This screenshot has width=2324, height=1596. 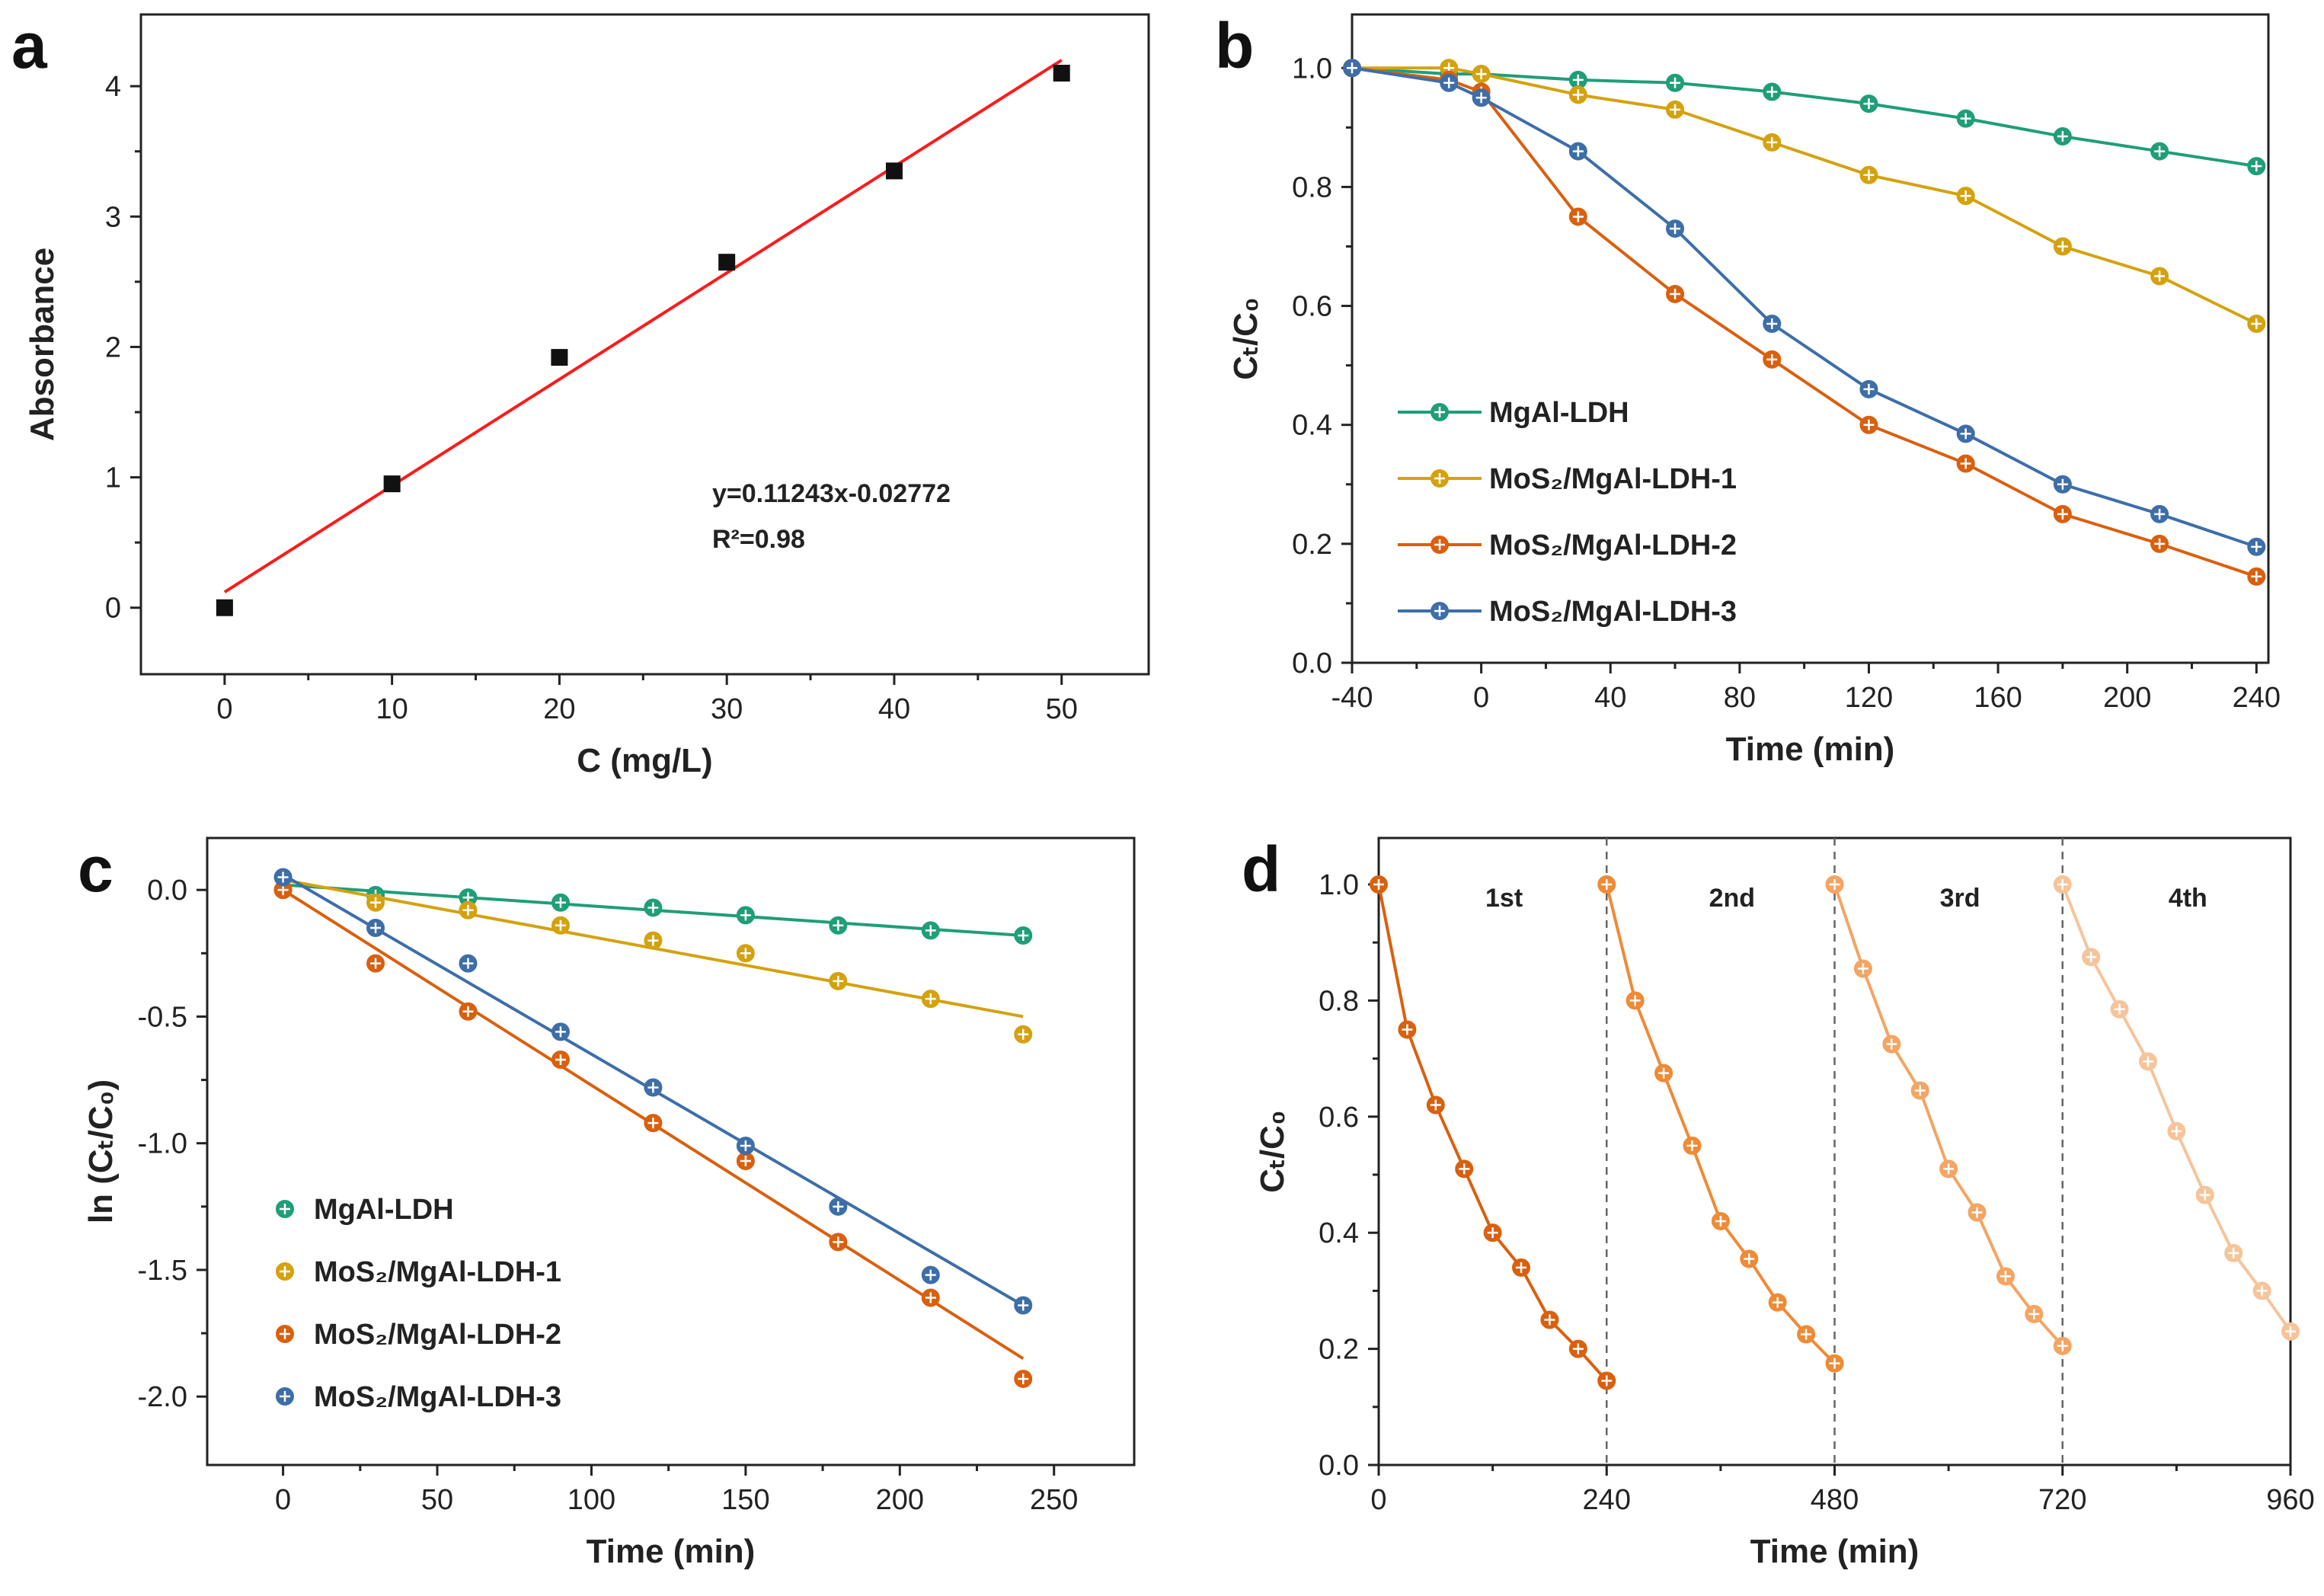 What do you see at coordinates (2176, 1108) in the screenshot?
I see `cycle-3: 4th` at bounding box center [2176, 1108].